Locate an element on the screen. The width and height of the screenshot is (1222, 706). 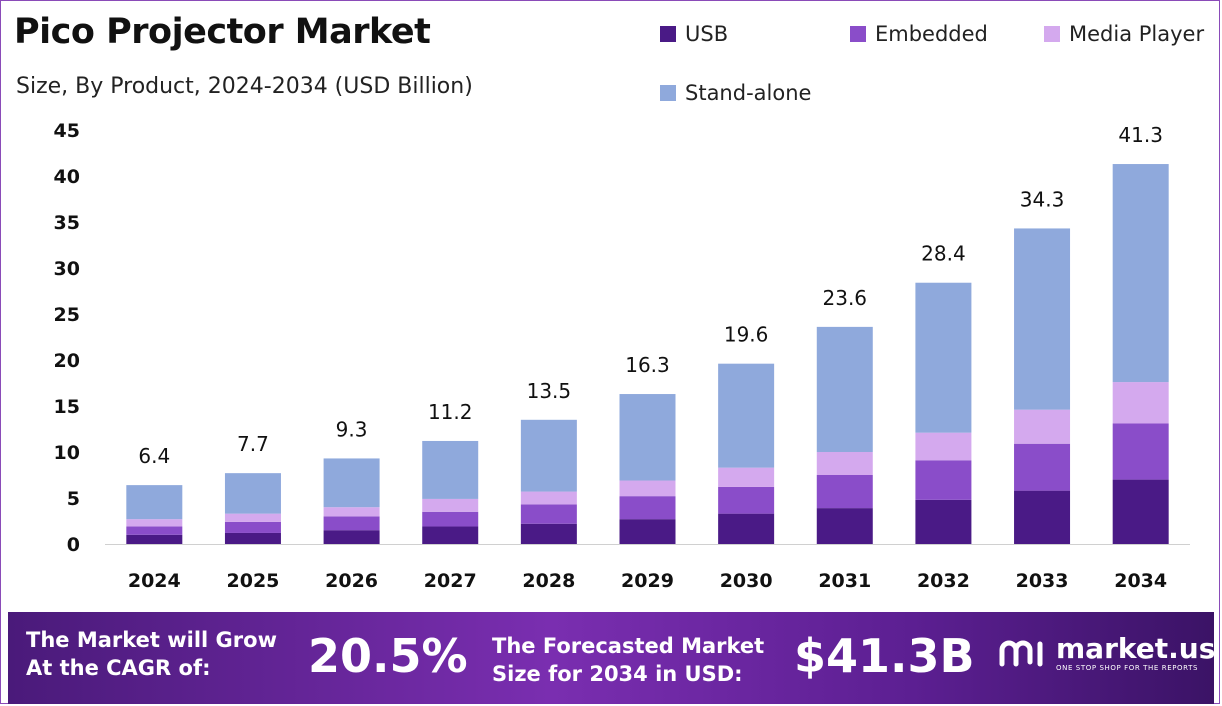
legend-swatch-stand-alone is located at coordinates (668, 93).